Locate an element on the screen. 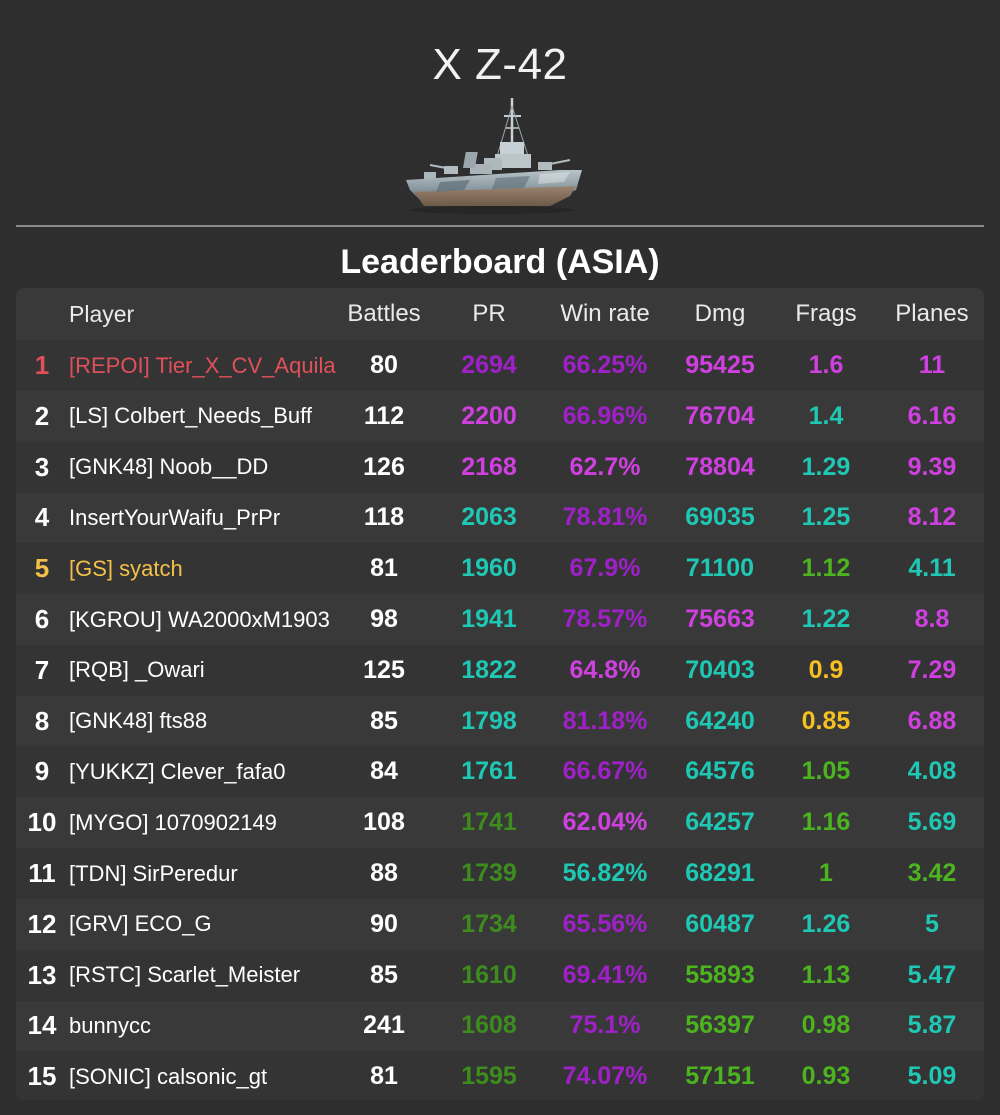 This screenshot has width=1000, height=1115. player-name: [MYGO] 1070902149 is located at coordinates (173, 822).